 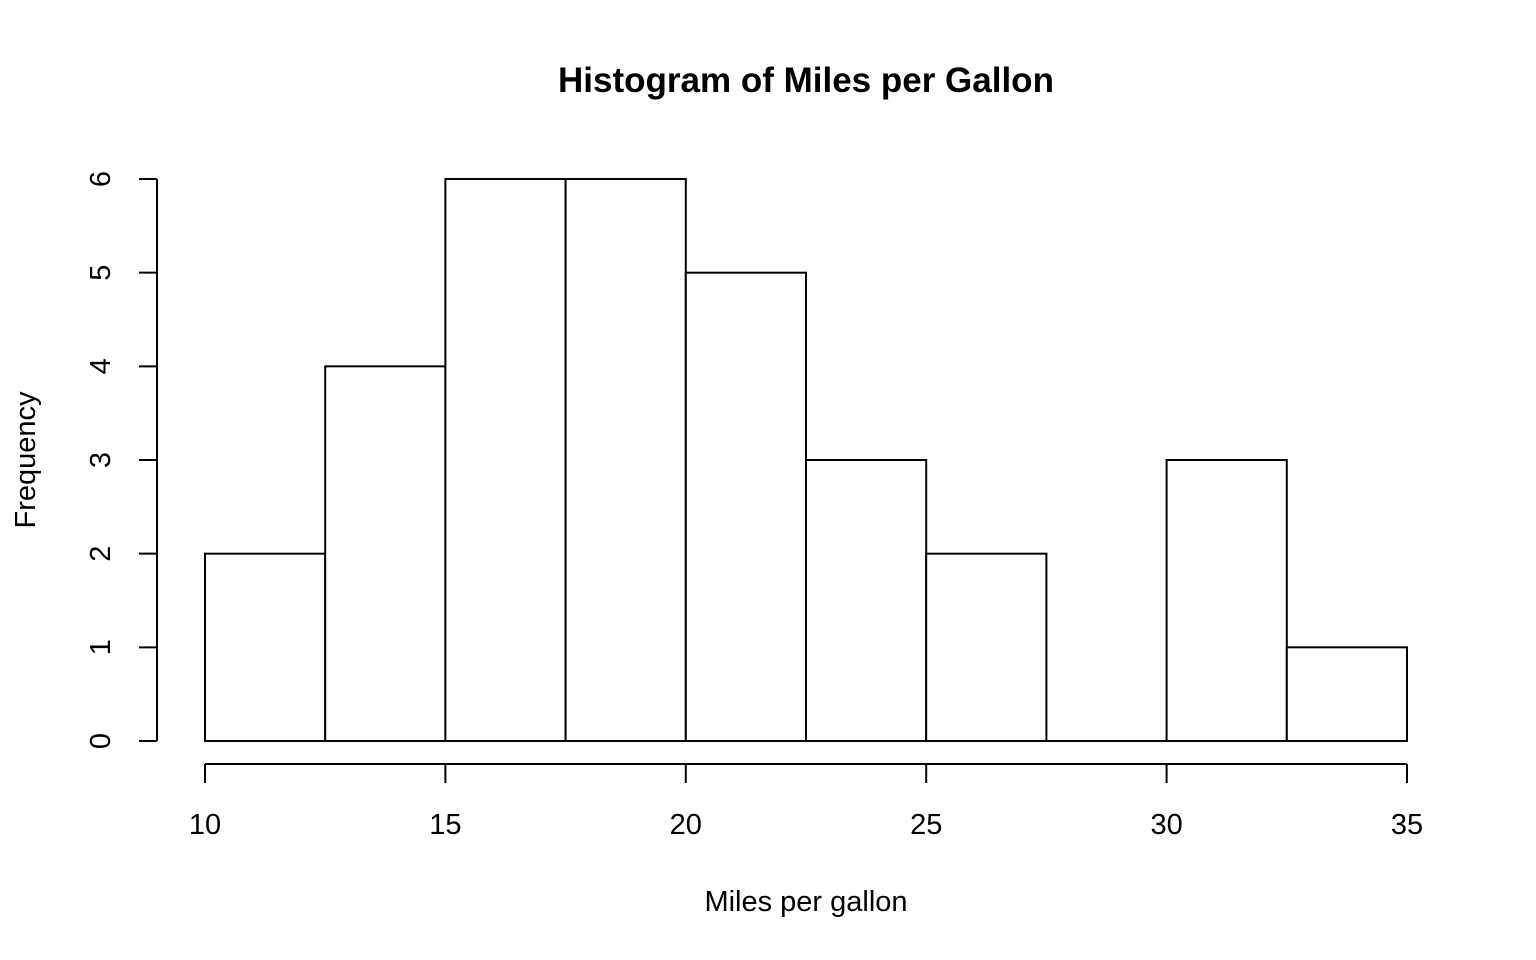 What do you see at coordinates (205, 825) in the screenshot?
I see `x-tick-label: 10` at bounding box center [205, 825].